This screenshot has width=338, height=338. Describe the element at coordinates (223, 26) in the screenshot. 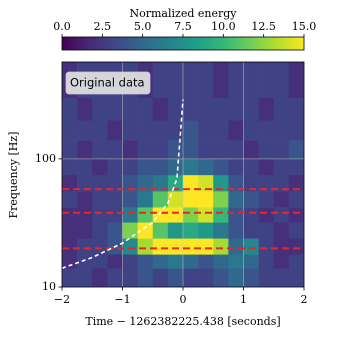

I see `colorbar-tick-label: 10.0` at that location.